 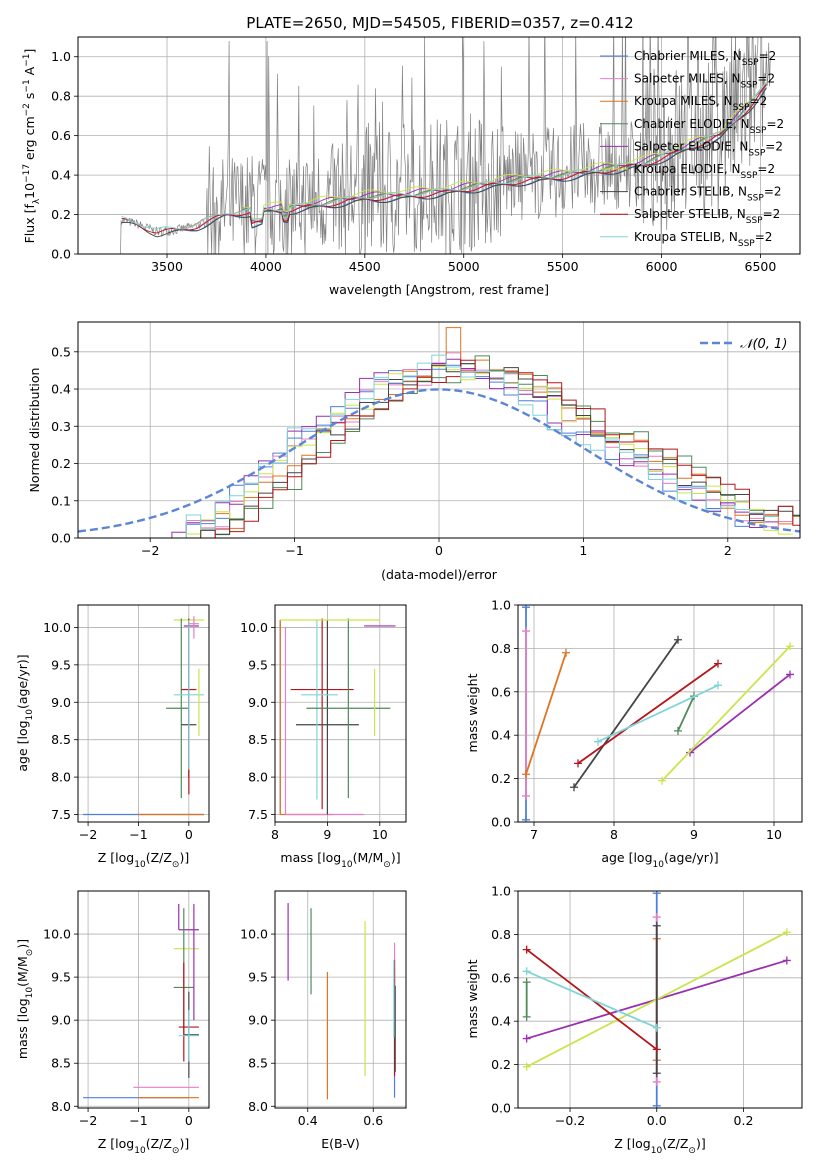 What do you see at coordinates (61, 351) in the screenshot?
I see `y-tick-label: 0.5` at bounding box center [61, 351].